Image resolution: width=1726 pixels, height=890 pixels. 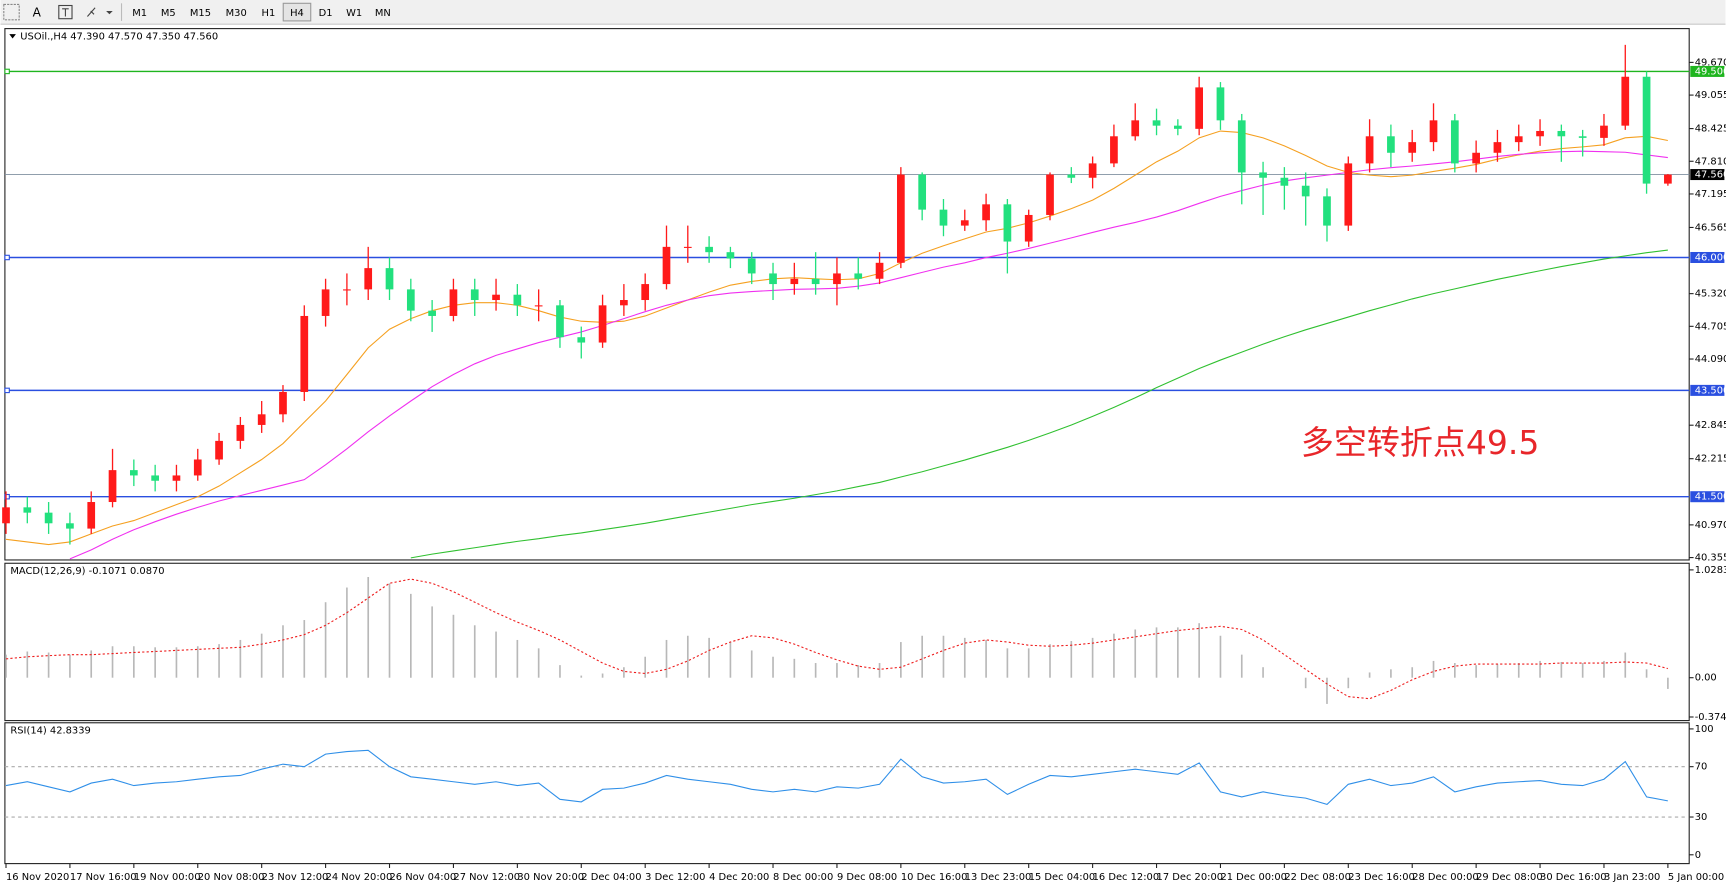 What do you see at coordinates (354, 13) in the screenshot?
I see `timeframe-button: W1` at bounding box center [354, 13].